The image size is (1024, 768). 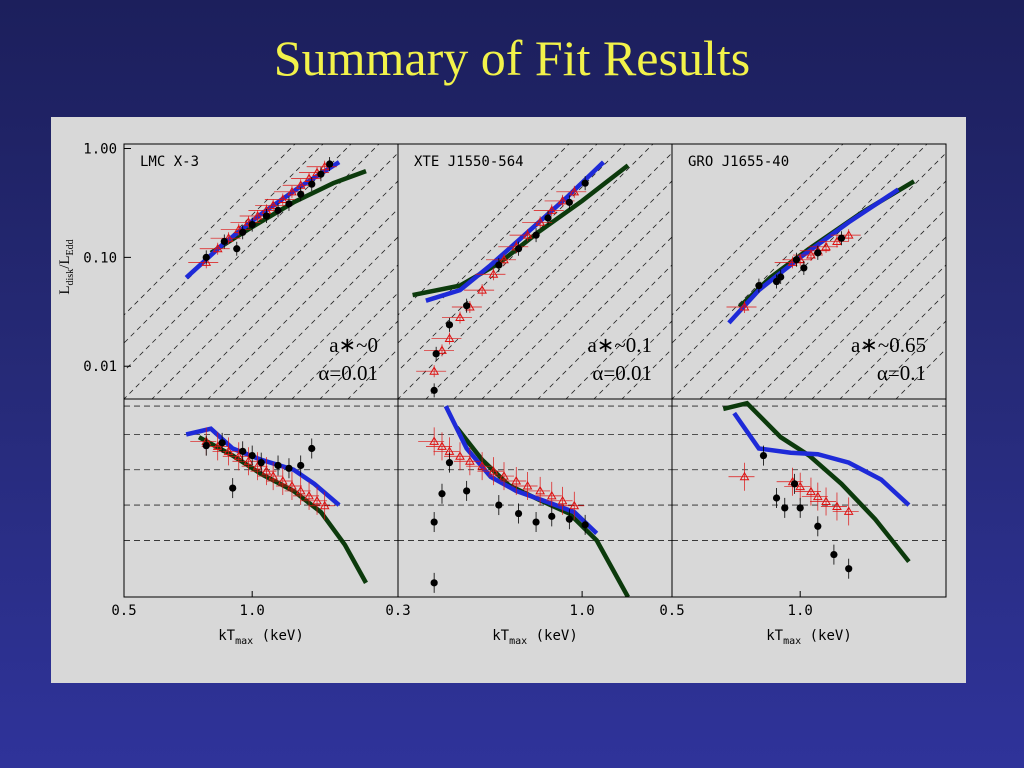 What do you see at coordinates (282, 509) in the screenshot?
I see `residual-green-line` at bounding box center [282, 509].